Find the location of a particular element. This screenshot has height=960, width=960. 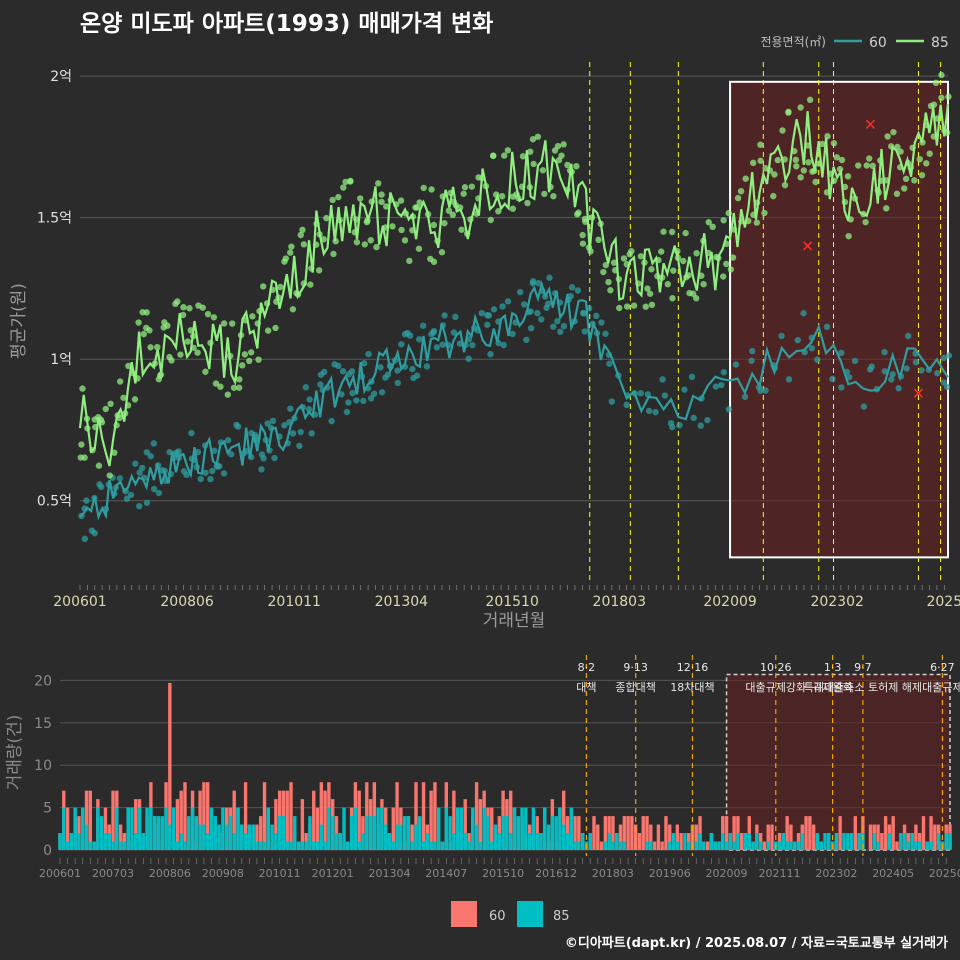

y-tick-label: 0 is located at coordinates (47, 851).